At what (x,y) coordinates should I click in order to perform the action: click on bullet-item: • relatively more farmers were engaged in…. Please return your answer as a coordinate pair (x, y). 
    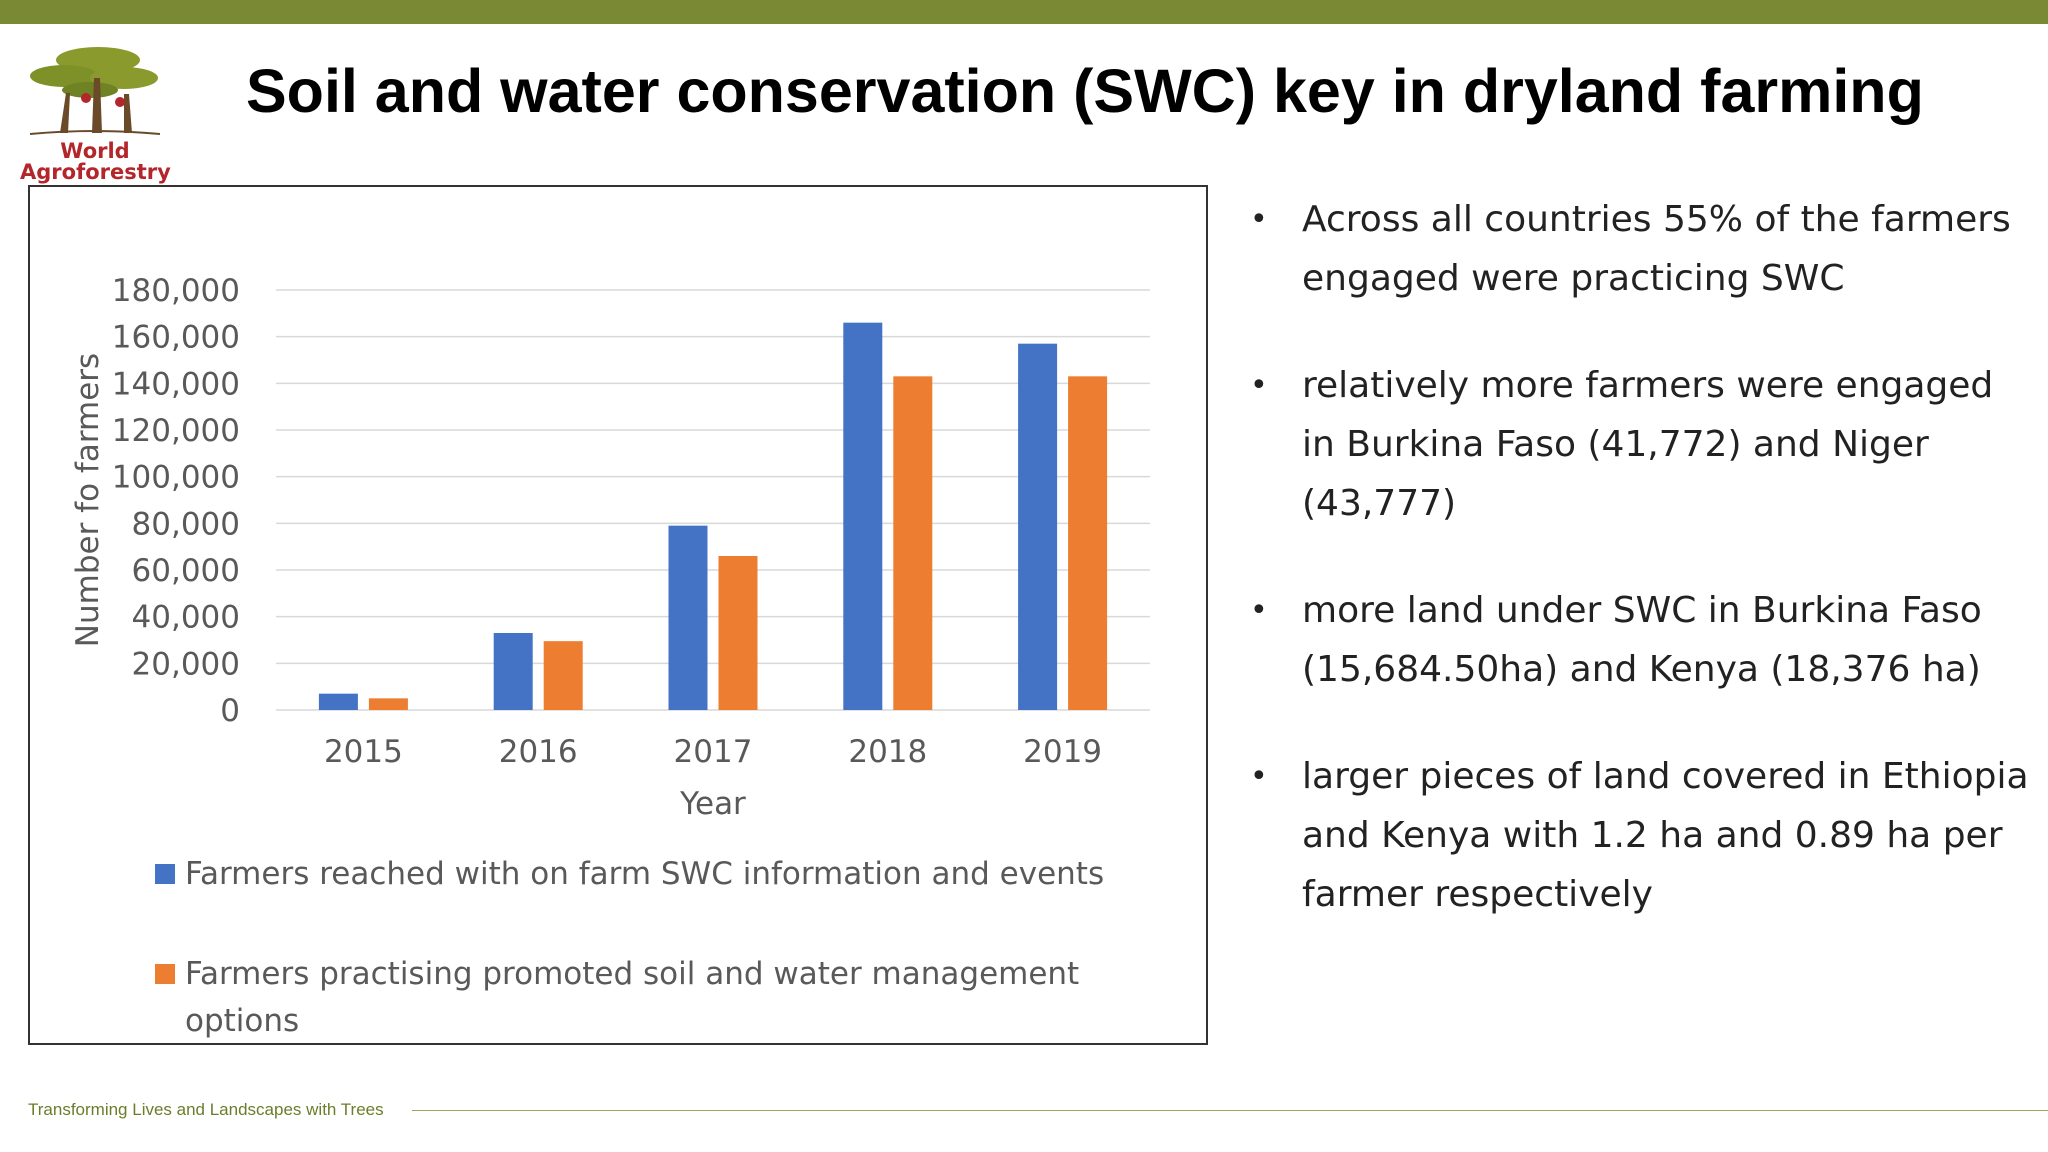
    Looking at the image, I should click on (1640, 444).